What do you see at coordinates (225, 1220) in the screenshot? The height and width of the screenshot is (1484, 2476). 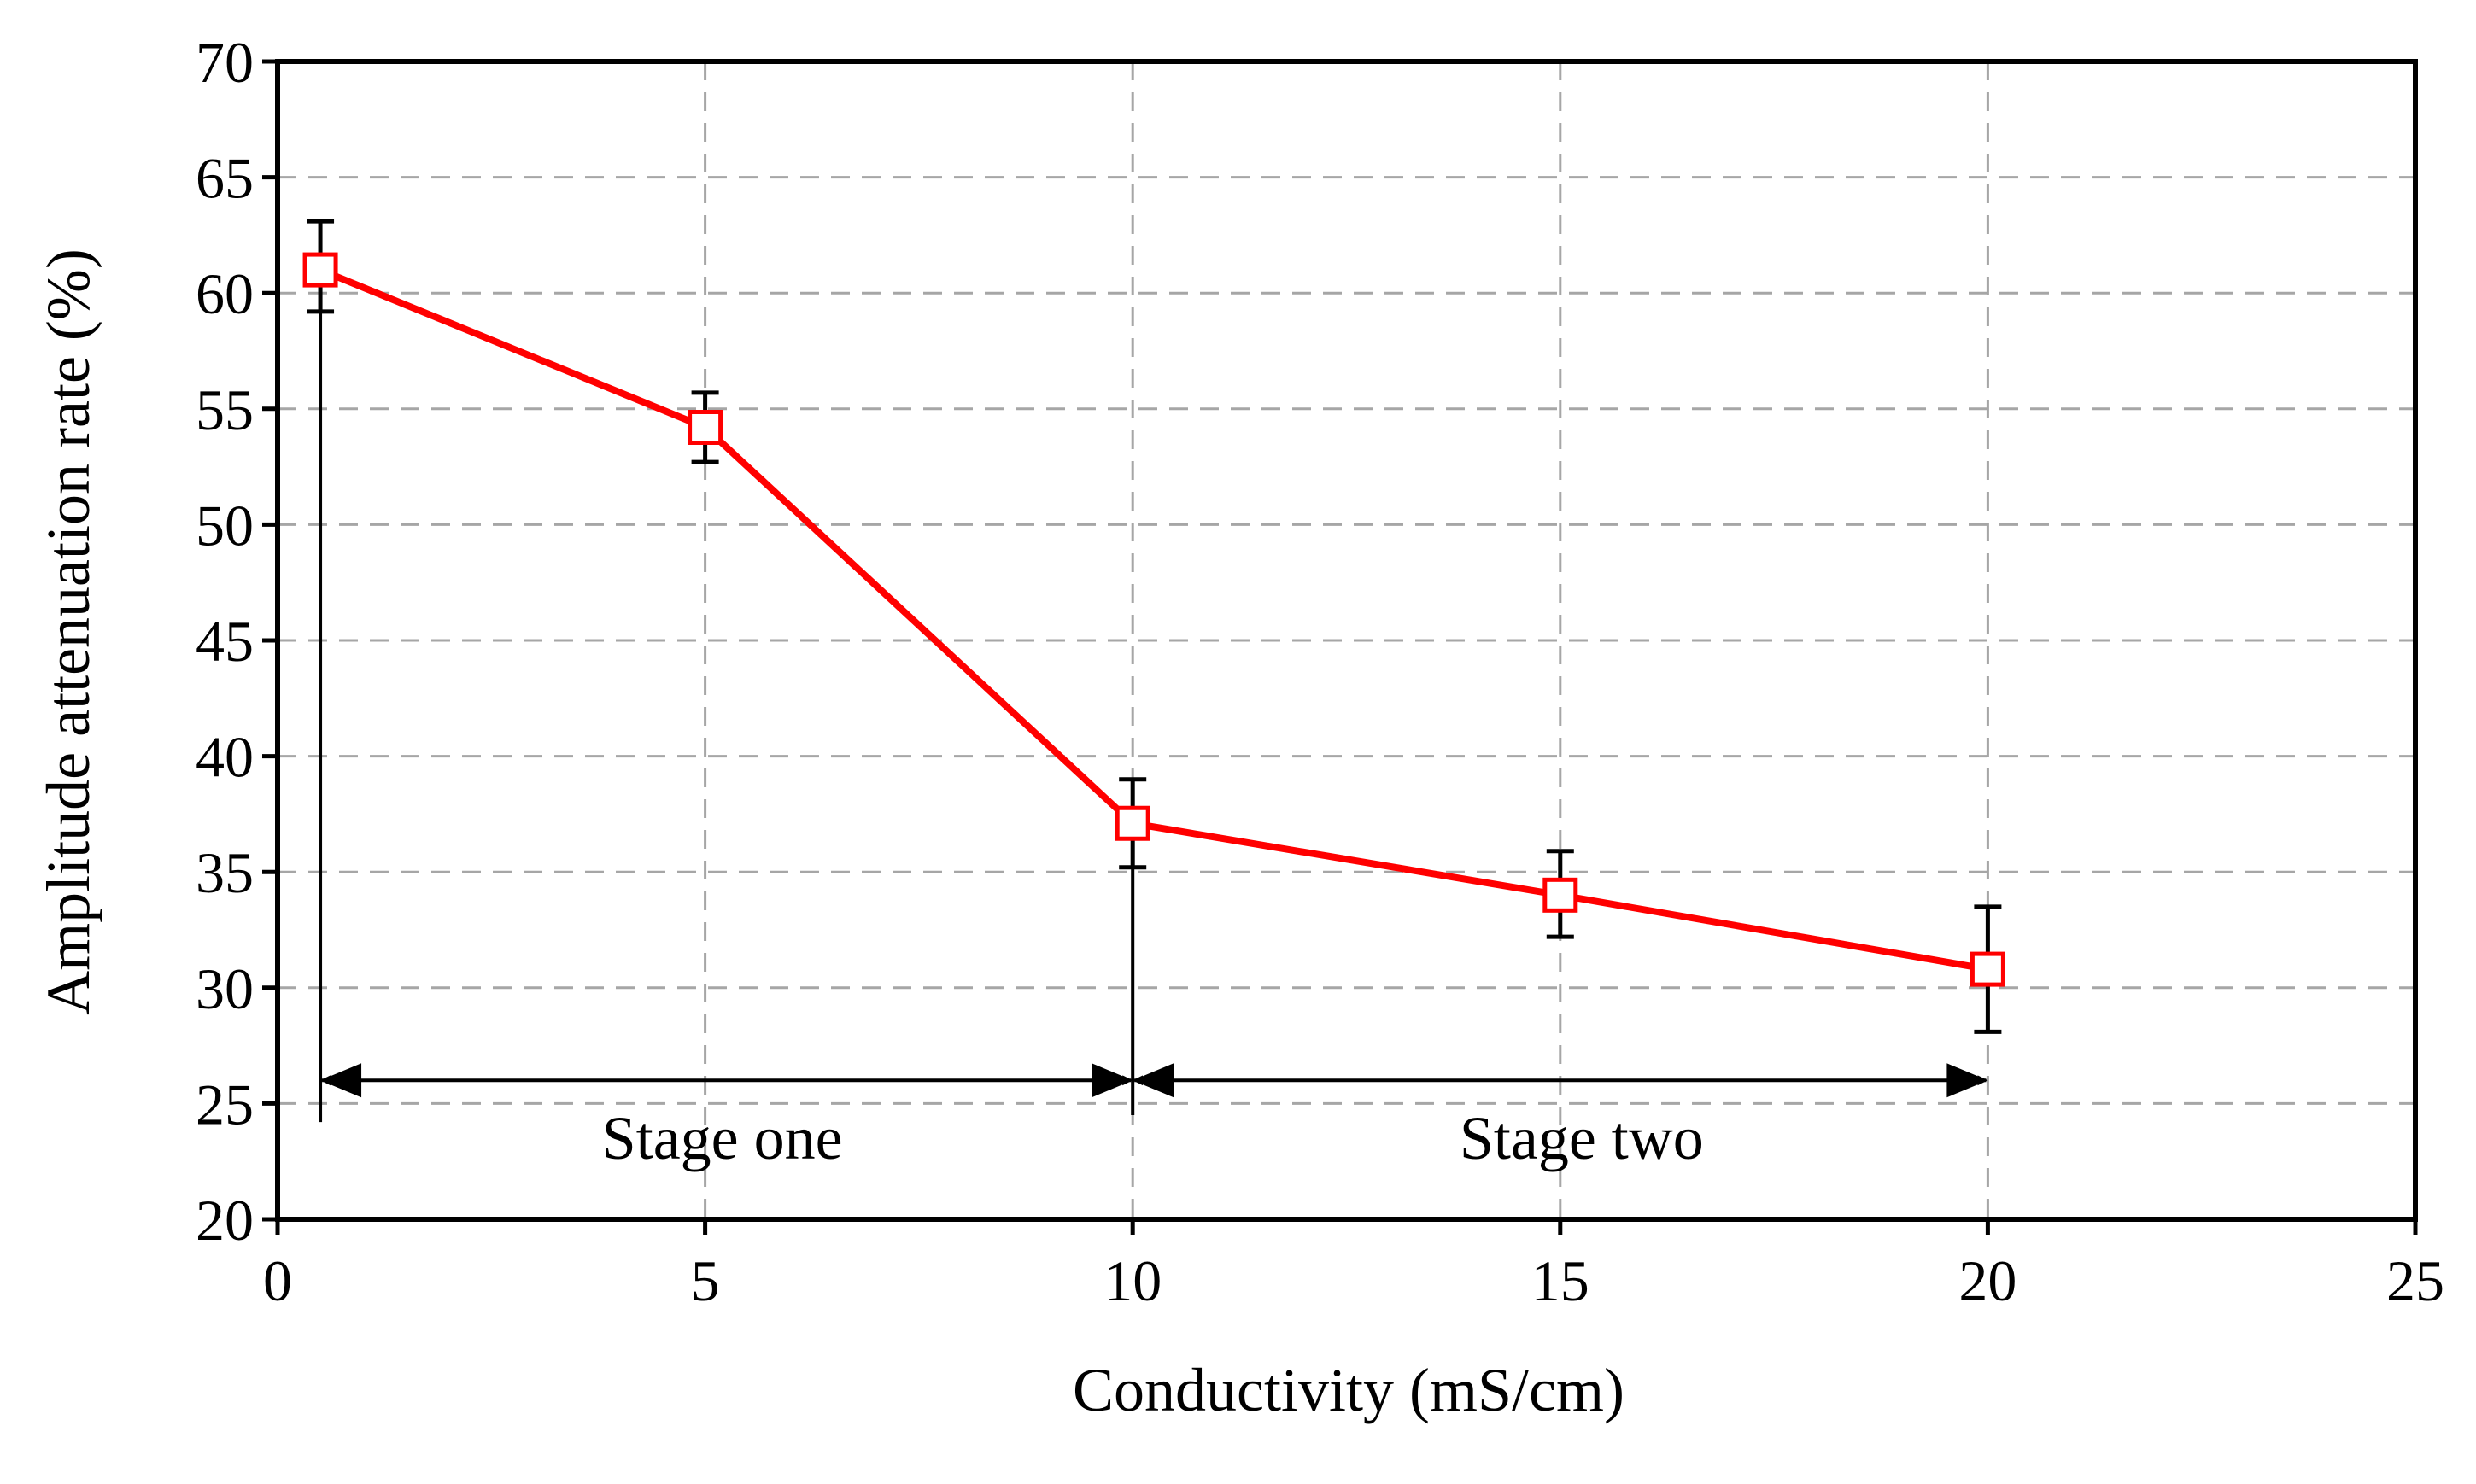 I see `y-tick-label: 20` at bounding box center [225, 1220].